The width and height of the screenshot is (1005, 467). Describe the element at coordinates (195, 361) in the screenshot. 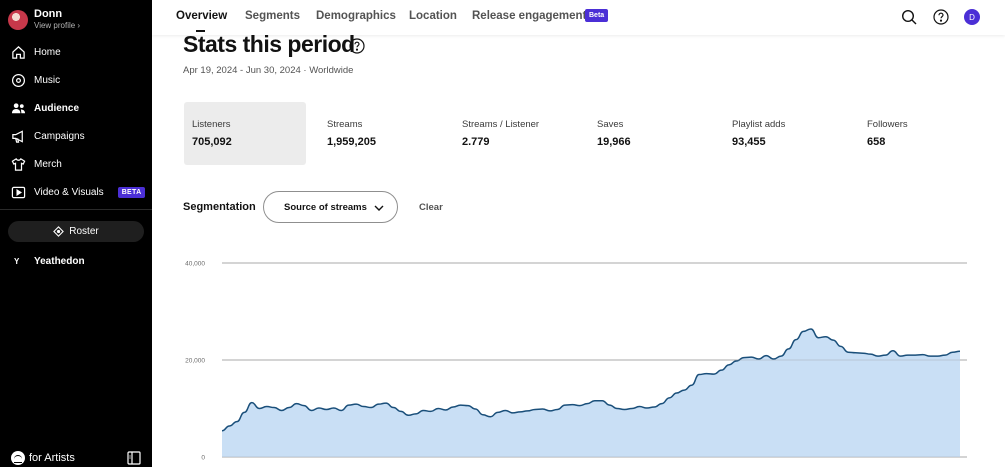

I see `y-tick-label: 20,000` at that location.